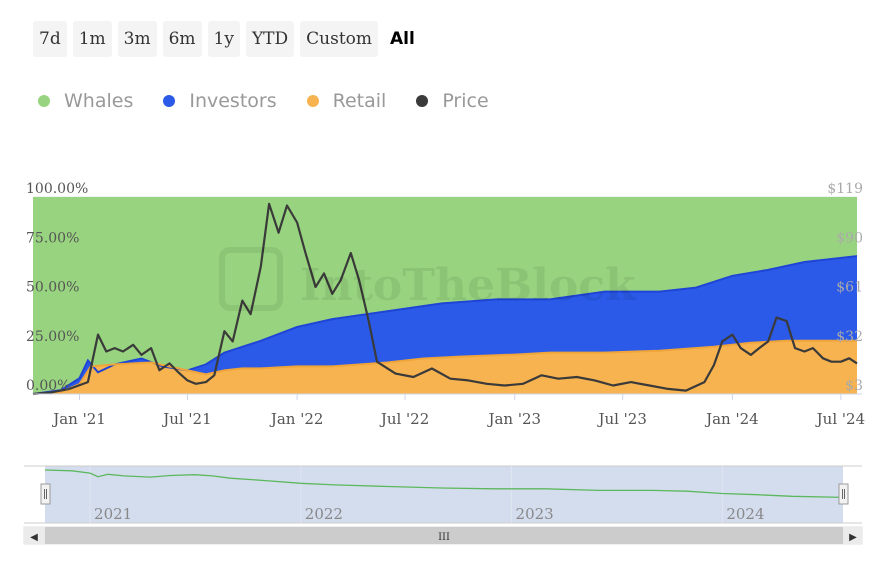  I want to click on y-left-tick-label: 0.00%, so click(48, 386).